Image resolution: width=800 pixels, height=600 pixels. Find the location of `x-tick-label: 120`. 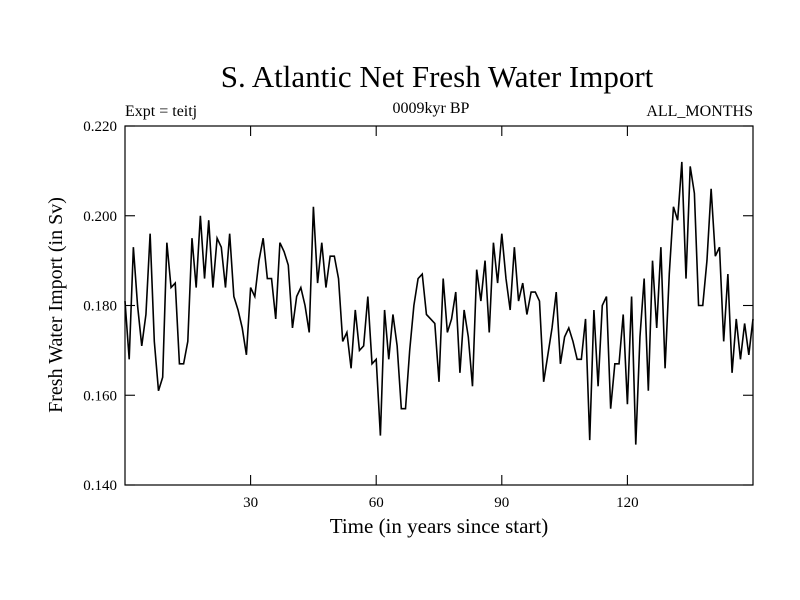

x-tick-label: 120 is located at coordinates (627, 503).